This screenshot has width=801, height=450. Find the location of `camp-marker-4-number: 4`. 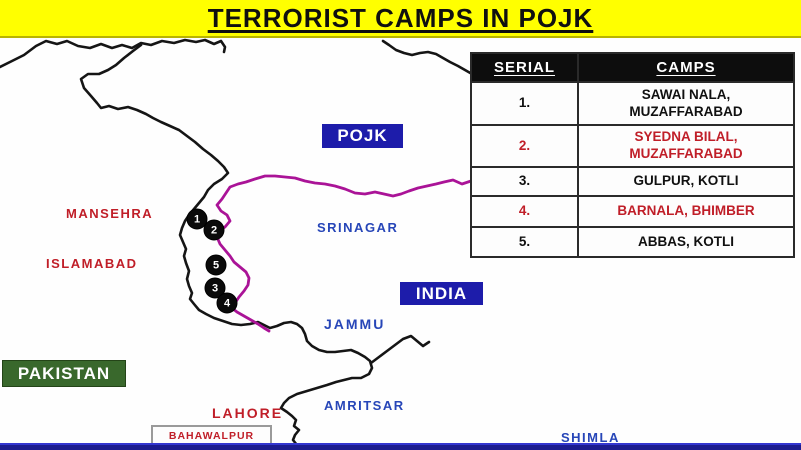

camp-marker-4-number: 4 is located at coordinates (227, 303).